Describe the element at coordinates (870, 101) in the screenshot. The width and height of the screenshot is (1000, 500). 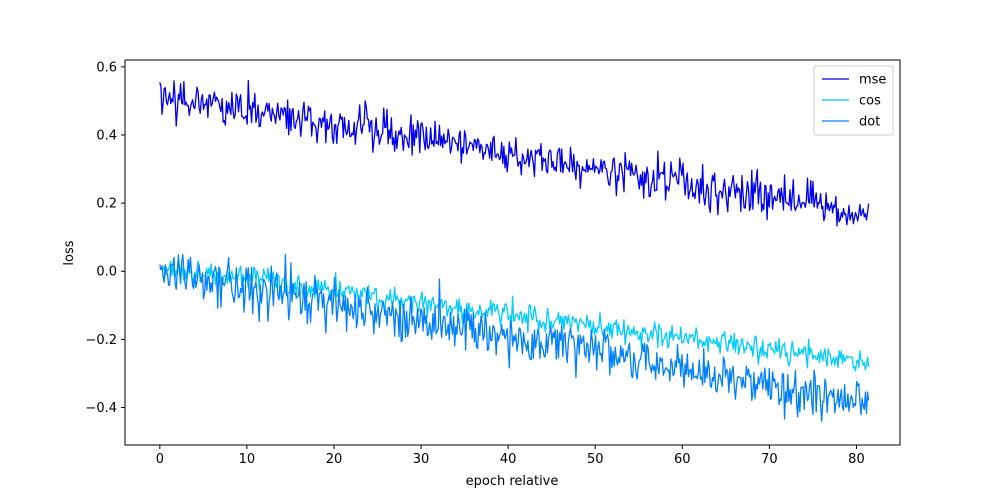
I see `legend-label-cos: cos` at that location.